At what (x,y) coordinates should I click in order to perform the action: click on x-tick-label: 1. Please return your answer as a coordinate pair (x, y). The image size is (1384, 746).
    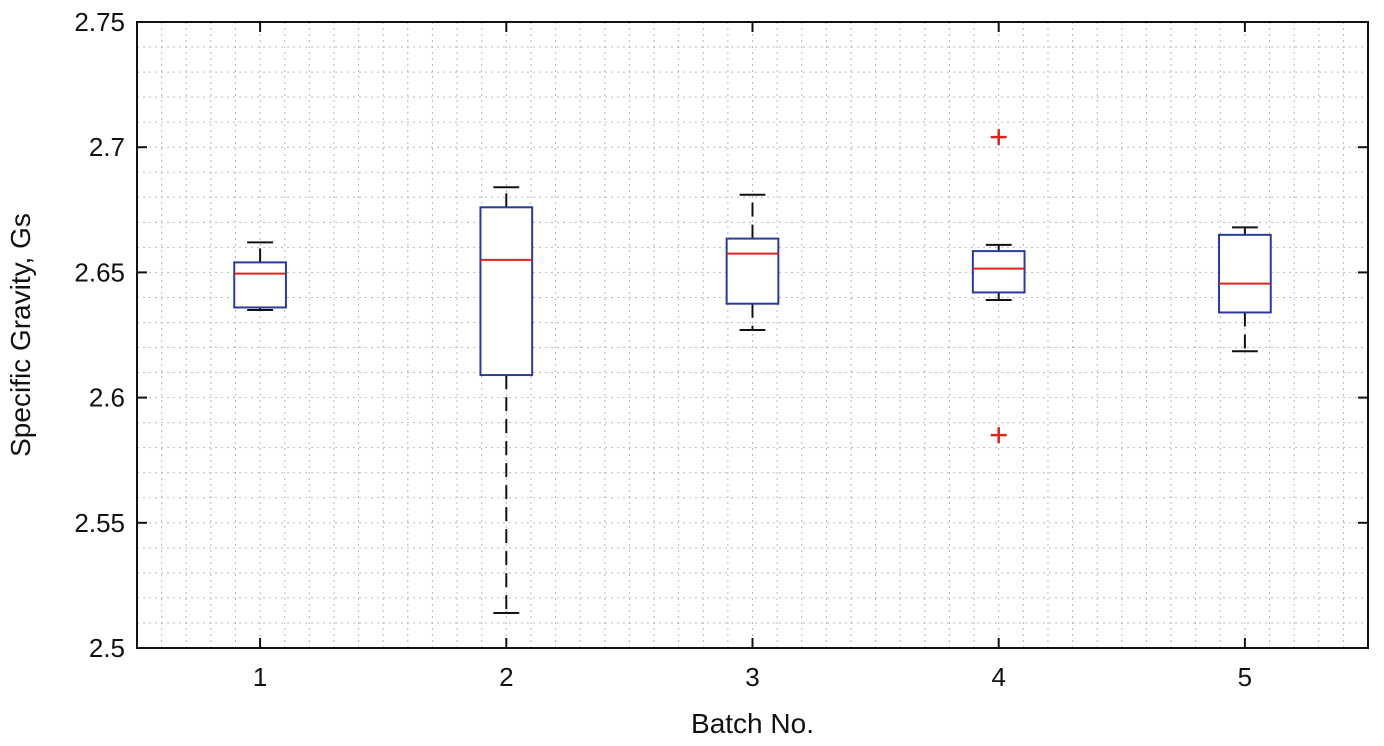
    Looking at the image, I should click on (260, 677).